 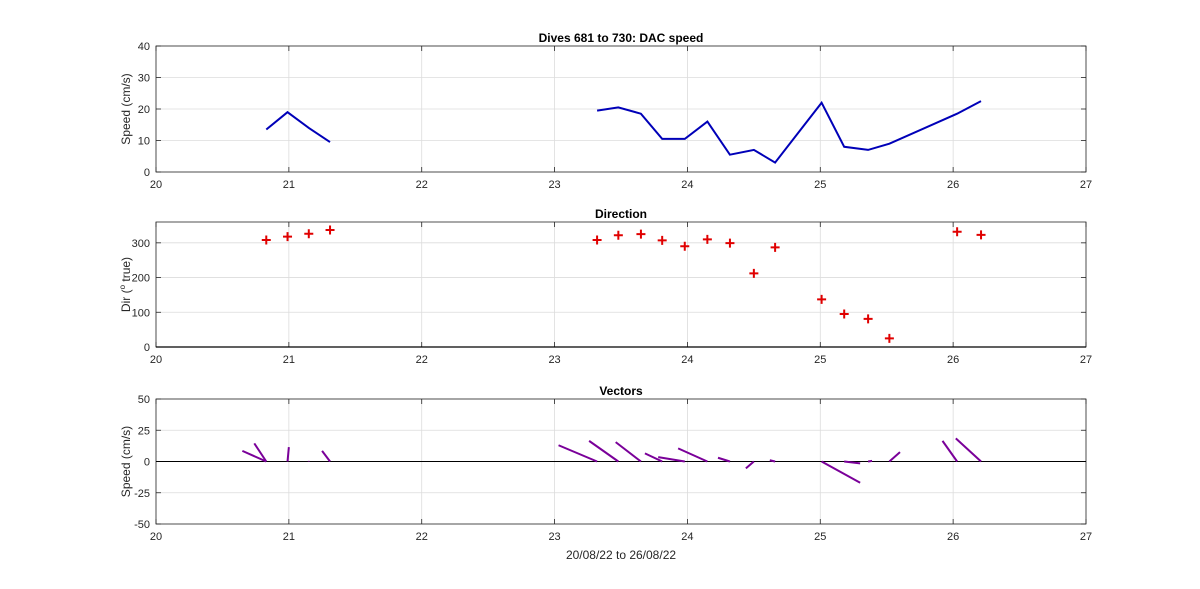 What do you see at coordinates (687, 537) in the screenshot?
I see `vectors-xtick-label: 24` at bounding box center [687, 537].